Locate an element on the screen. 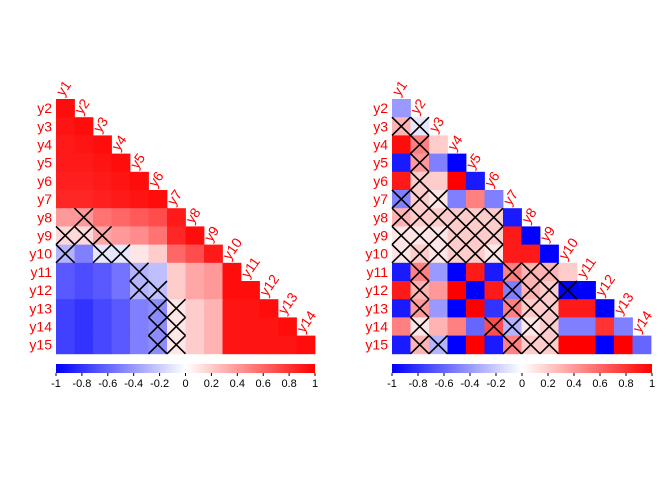 This screenshot has height=480, width=672. row-label: y4 is located at coordinates (44, 145).